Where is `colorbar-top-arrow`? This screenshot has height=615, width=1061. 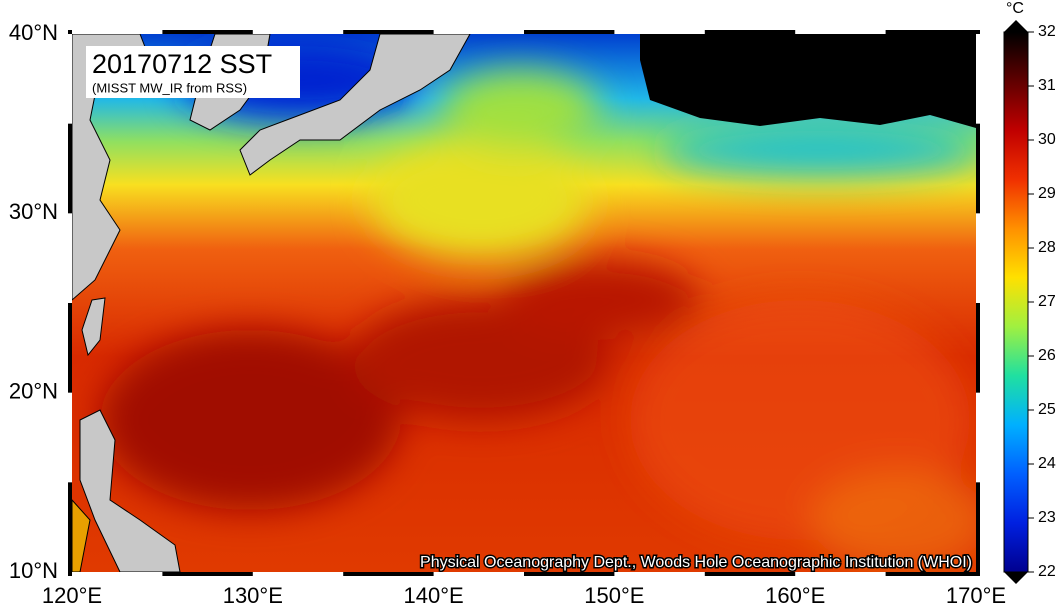 colorbar-top-arrow is located at coordinates (1016, 26).